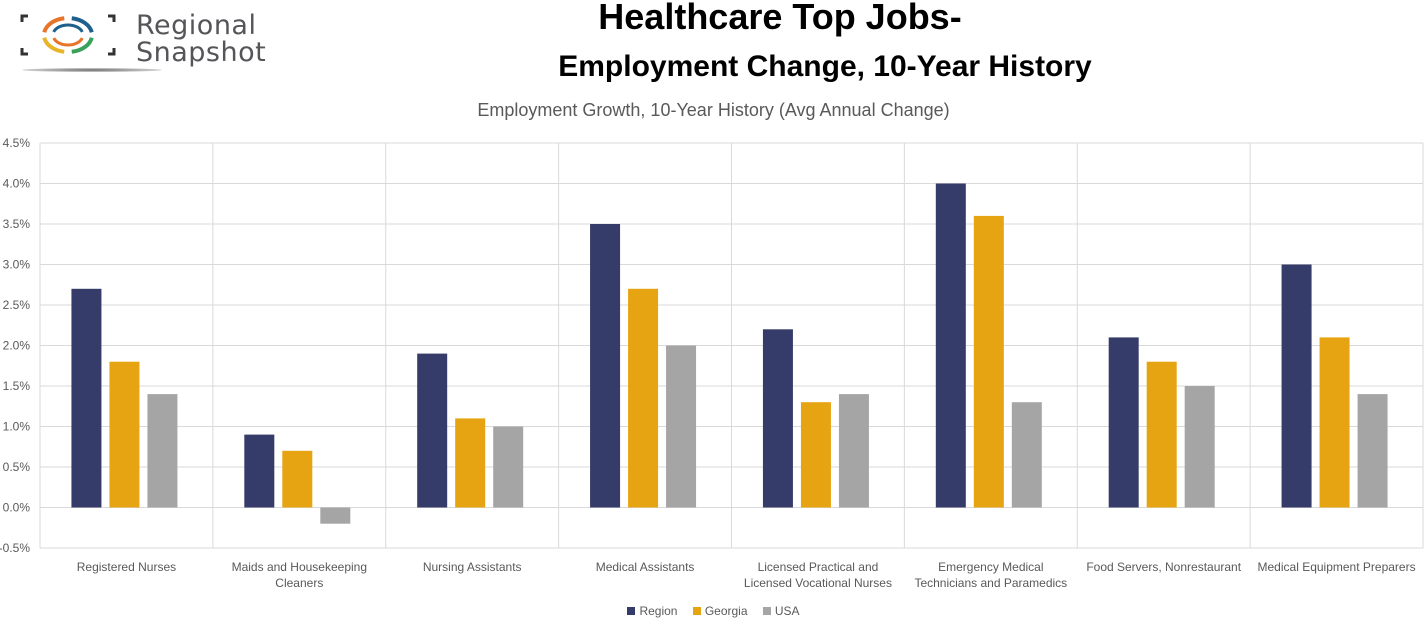 Image resolution: width=1427 pixels, height=636 pixels. What do you see at coordinates (17, 184) in the screenshot?
I see `y-tick-label: 4.0%` at bounding box center [17, 184].